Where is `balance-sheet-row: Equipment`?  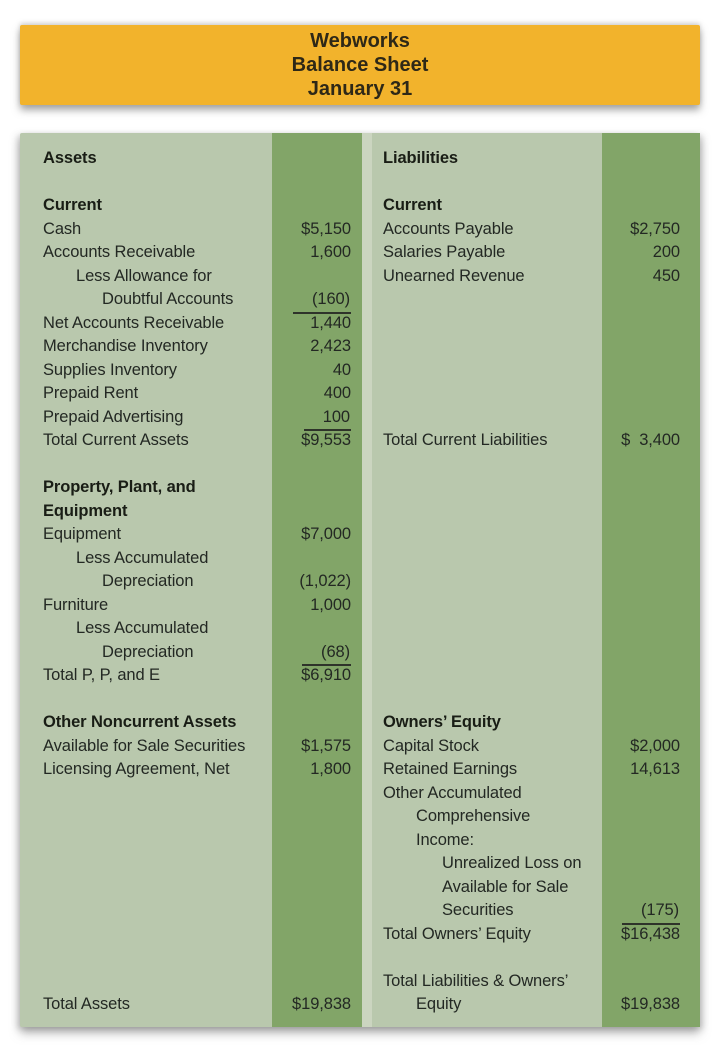
balance-sheet-row: Equipment is located at coordinates (360, 512).